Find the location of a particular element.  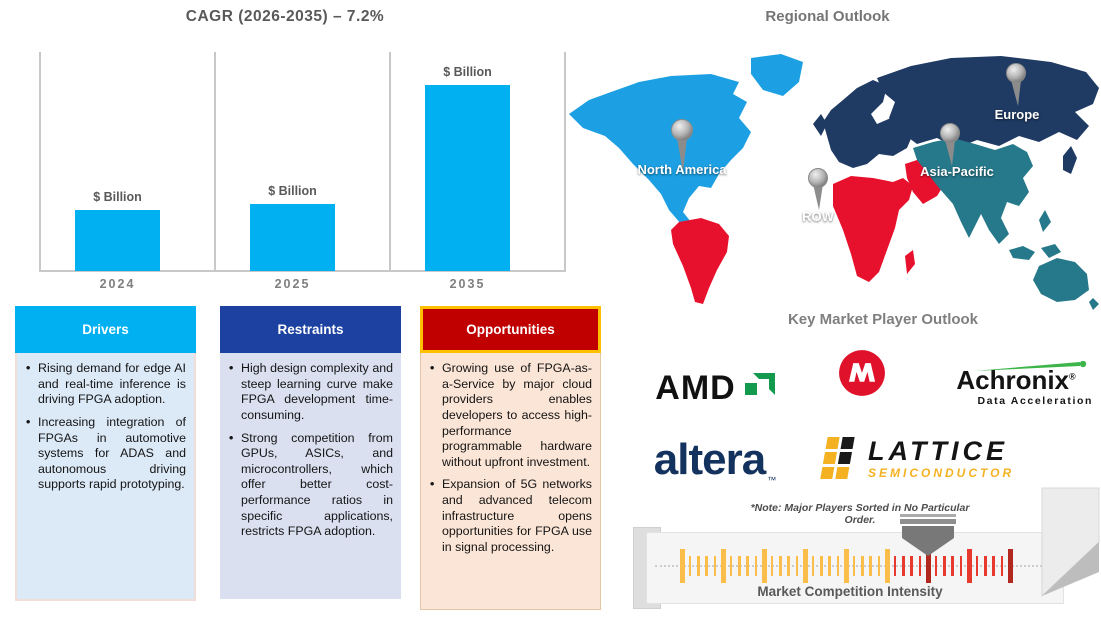

achronix-logo-text: Achronix® is located at coordinates (1016, 380).